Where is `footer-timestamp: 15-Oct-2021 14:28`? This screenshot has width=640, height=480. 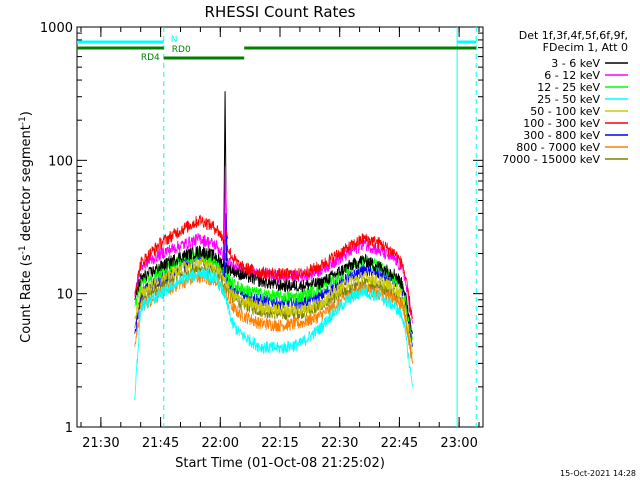 footer-timestamp: 15-Oct-2021 14:28 is located at coordinates (598, 473).